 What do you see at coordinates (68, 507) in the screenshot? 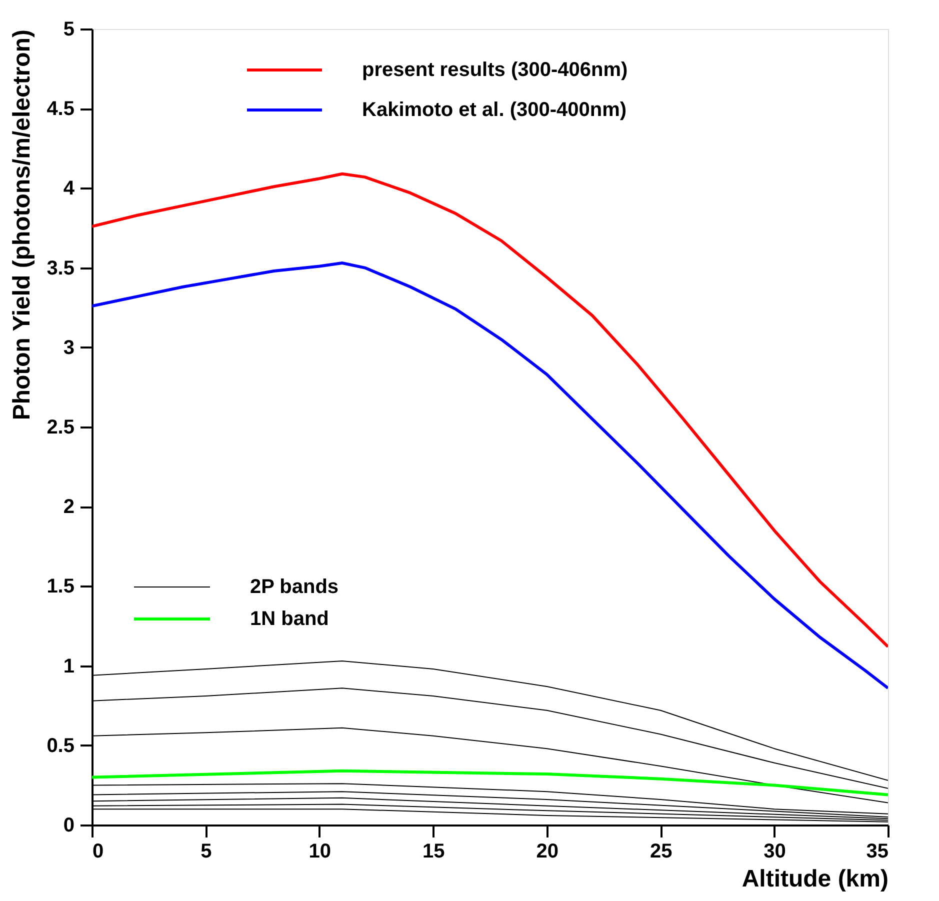
I see `y-tick-label: 2` at bounding box center [68, 507].